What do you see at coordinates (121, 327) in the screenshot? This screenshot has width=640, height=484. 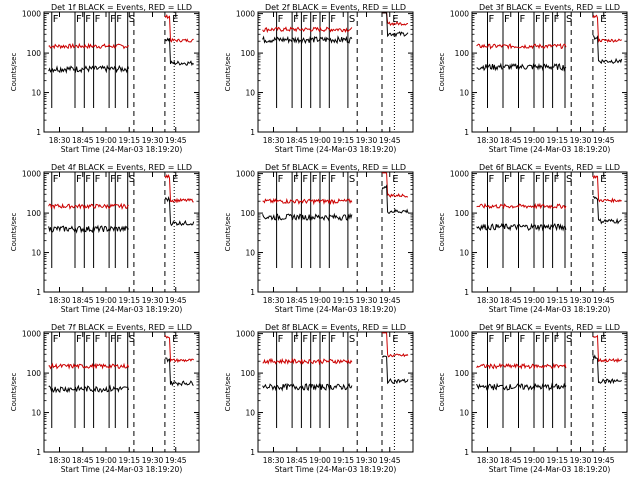 I see `panel-title: Det 7f BLACK = Events, RED = LLD` at bounding box center [121, 327].